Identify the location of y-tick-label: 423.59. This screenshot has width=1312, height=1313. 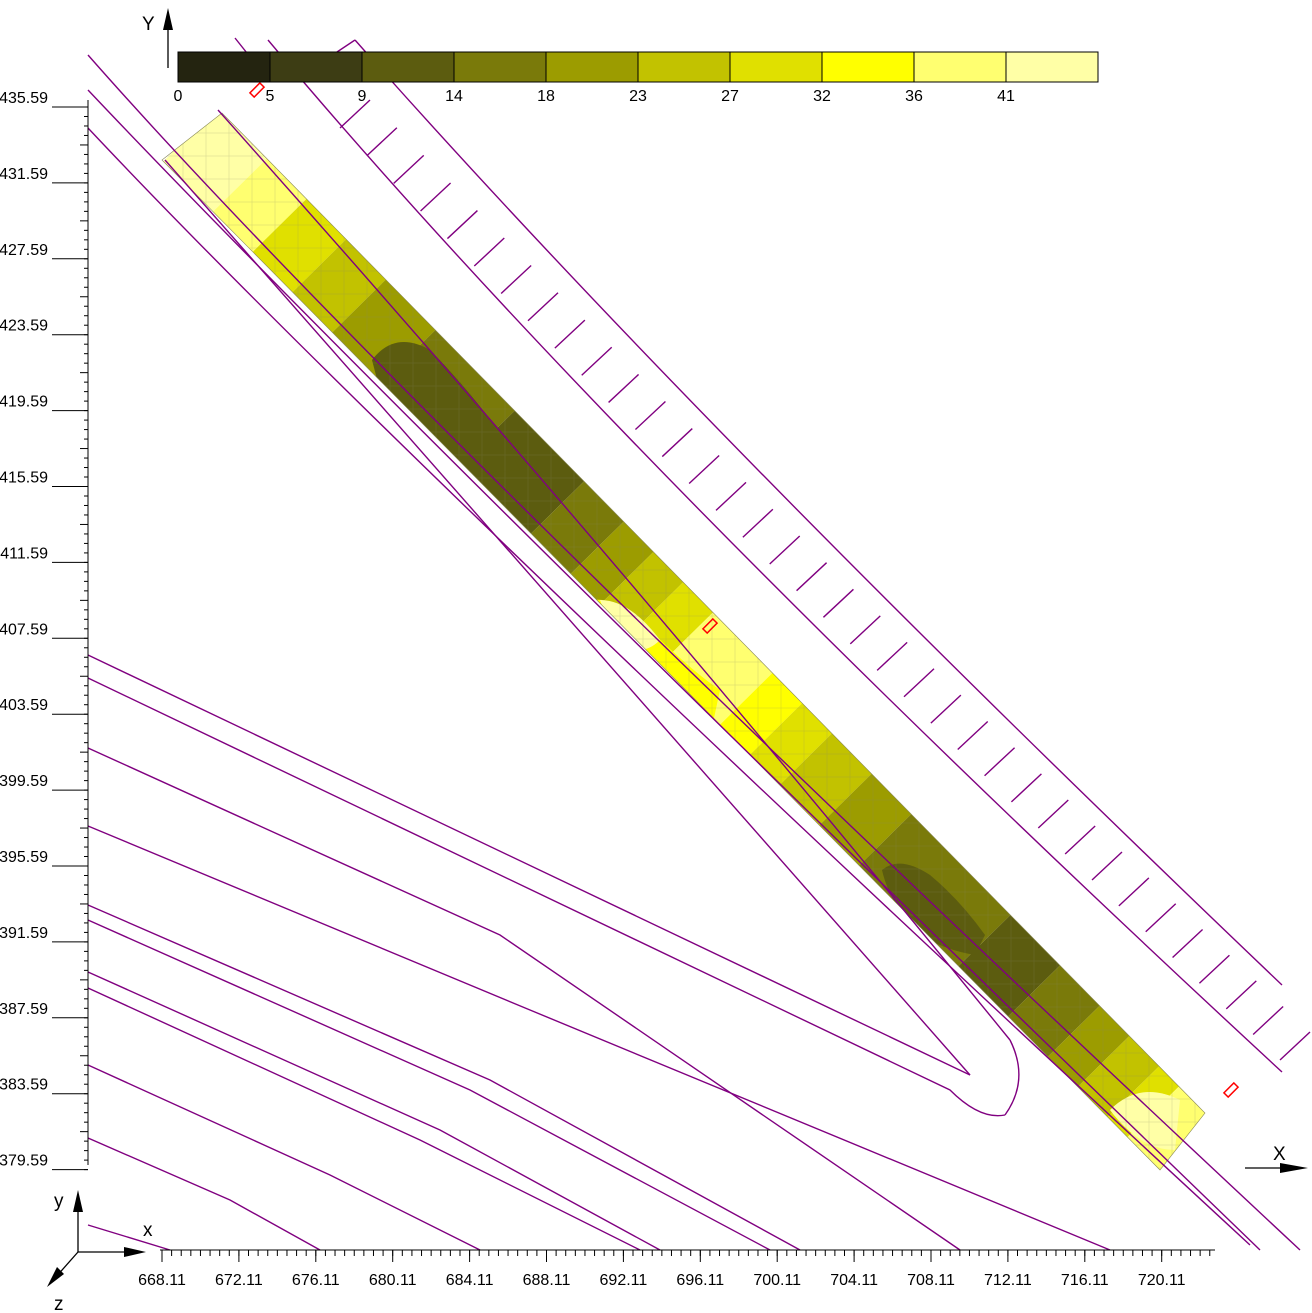
(24, 326).